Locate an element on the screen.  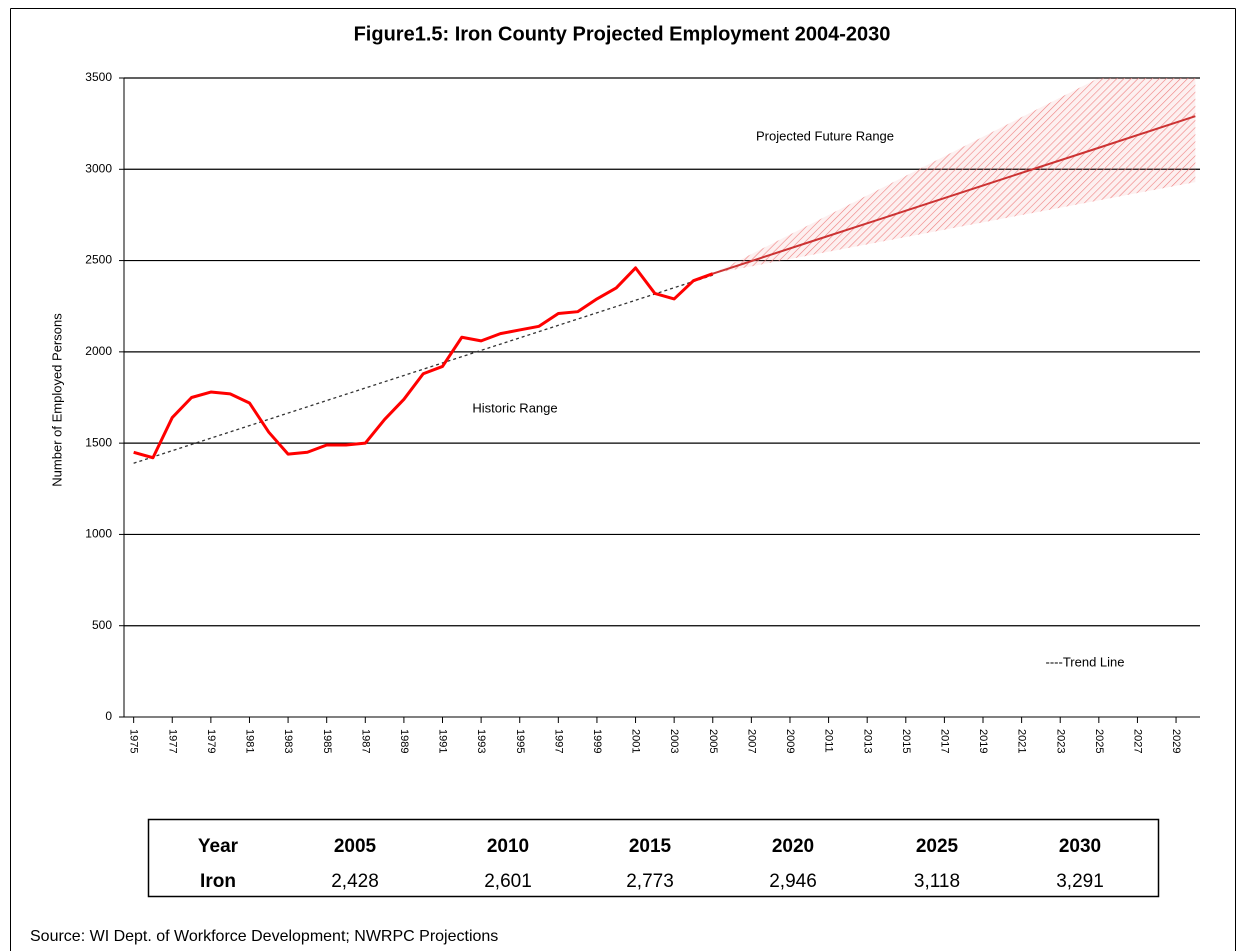
projected-range is located at coordinates (954, 176).